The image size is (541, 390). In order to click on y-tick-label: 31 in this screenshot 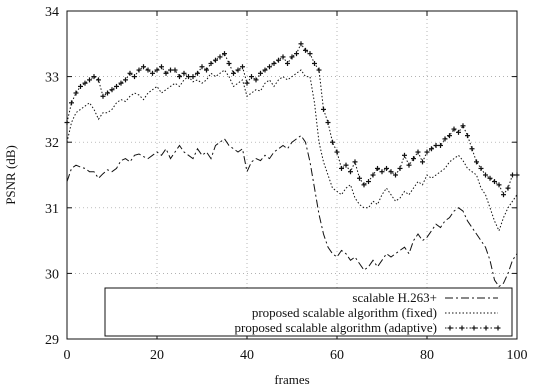, I will do `click(52, 209)`.